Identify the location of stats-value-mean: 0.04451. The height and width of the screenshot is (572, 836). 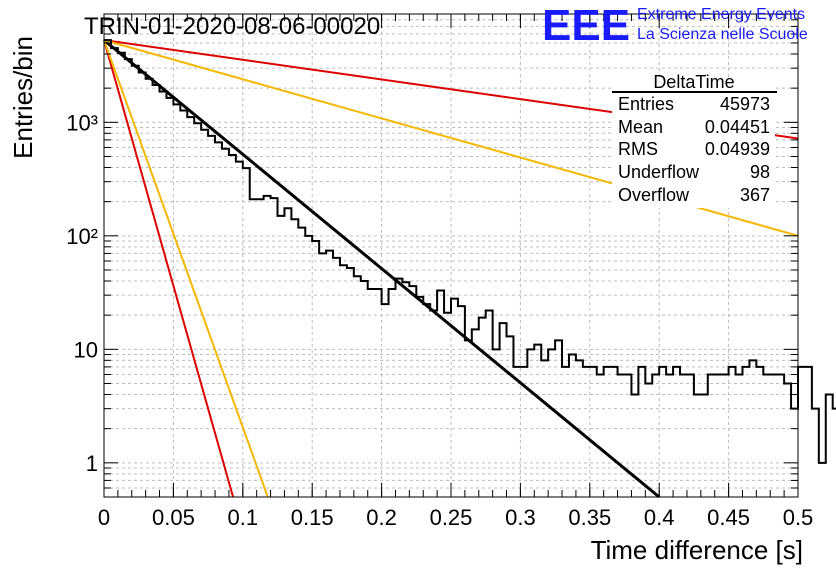
(737, 127).